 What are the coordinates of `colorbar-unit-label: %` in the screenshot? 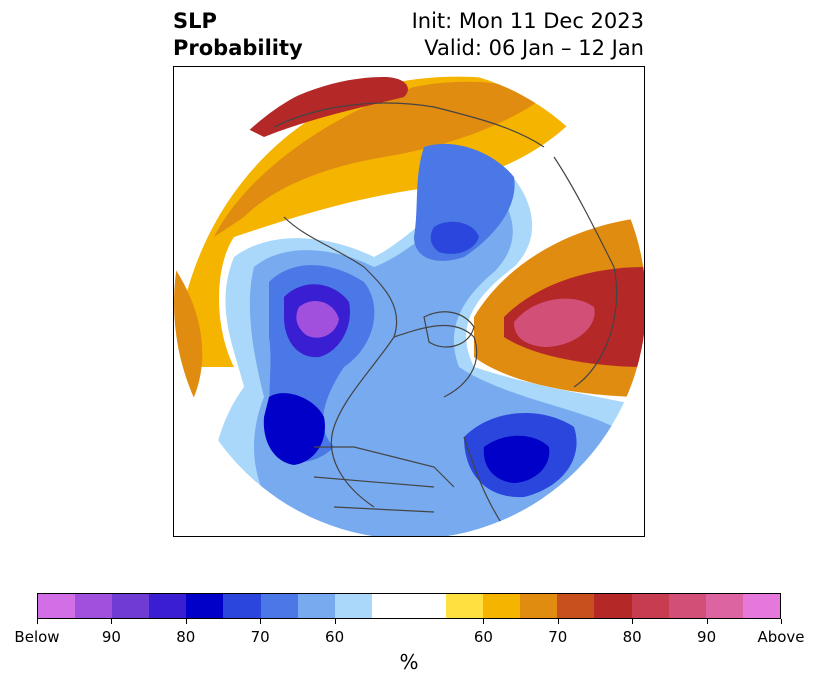 It's located at (409, 662).